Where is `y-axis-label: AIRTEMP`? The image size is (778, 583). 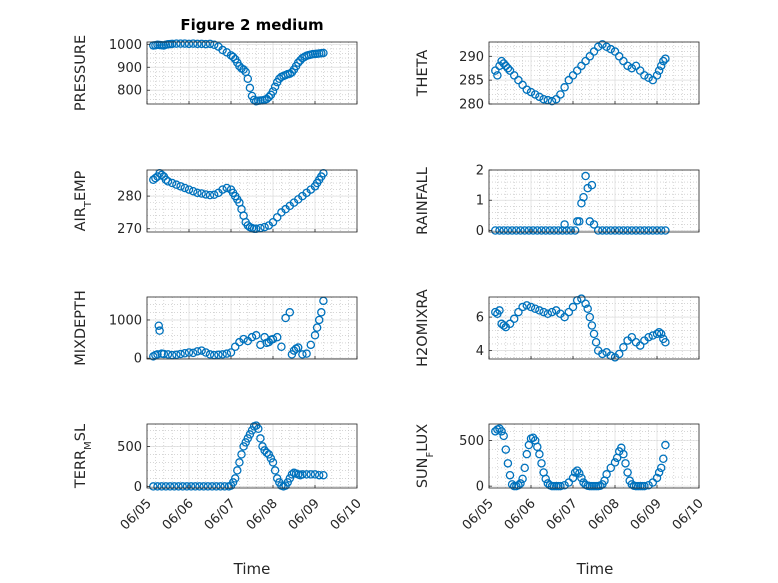
y-axis-label: AIRTEMP is located at coordinates (83, 200).